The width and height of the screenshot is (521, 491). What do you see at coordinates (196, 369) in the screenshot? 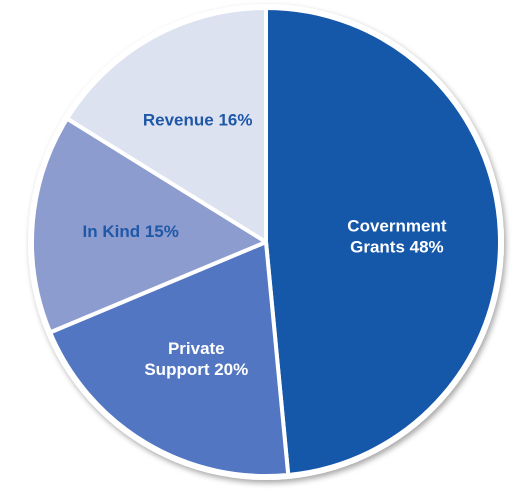
I see `pie-label-1-line-1: Support 20%` at bounding box center [196, 369].